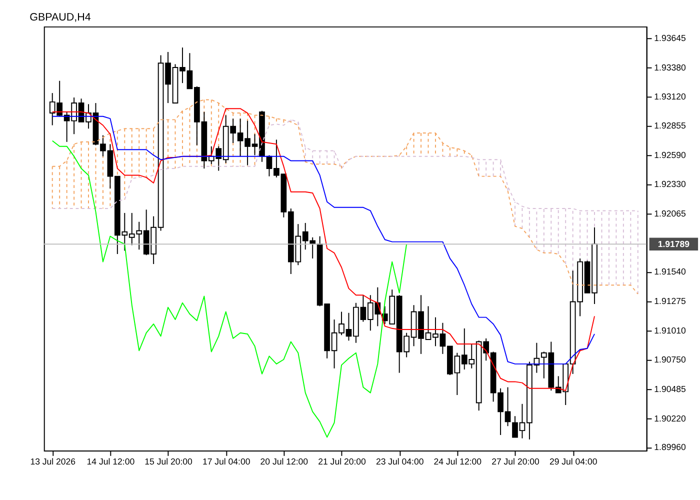  I want to click on y-tick-label: 1.91275, so click(670, 301).